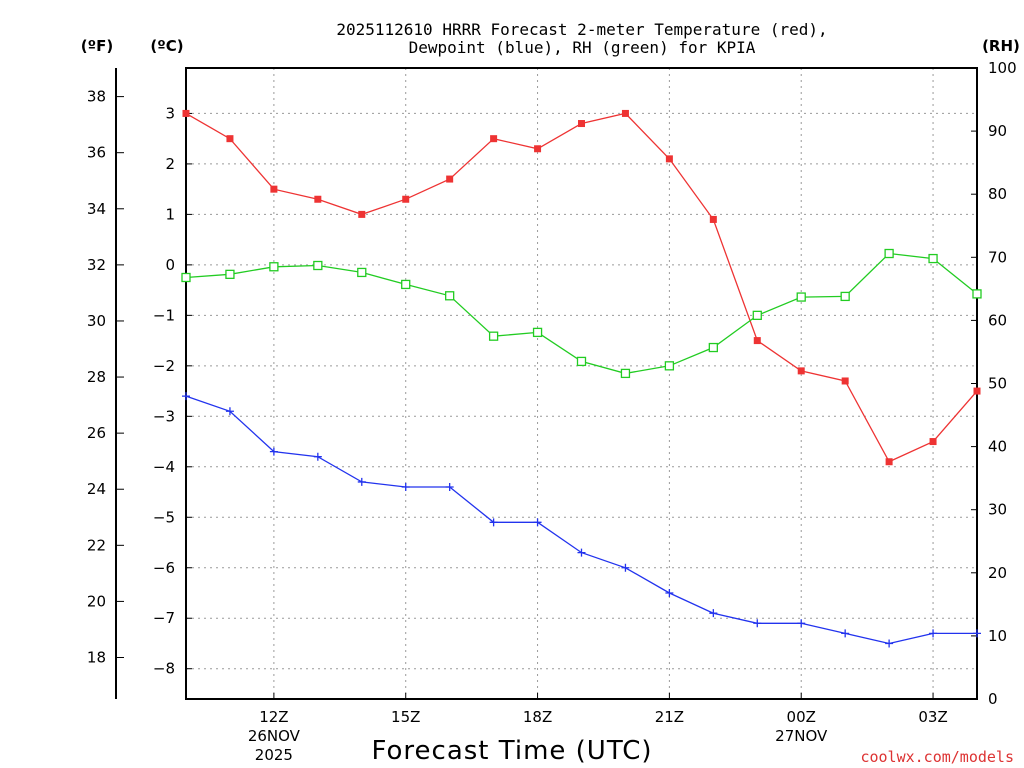 This screenshot has width=1024, height=768. What do you see at coordinates (997, 384) in the screenshot?
I see `rh-tick-label: 50` at bounding box center [997, 384].